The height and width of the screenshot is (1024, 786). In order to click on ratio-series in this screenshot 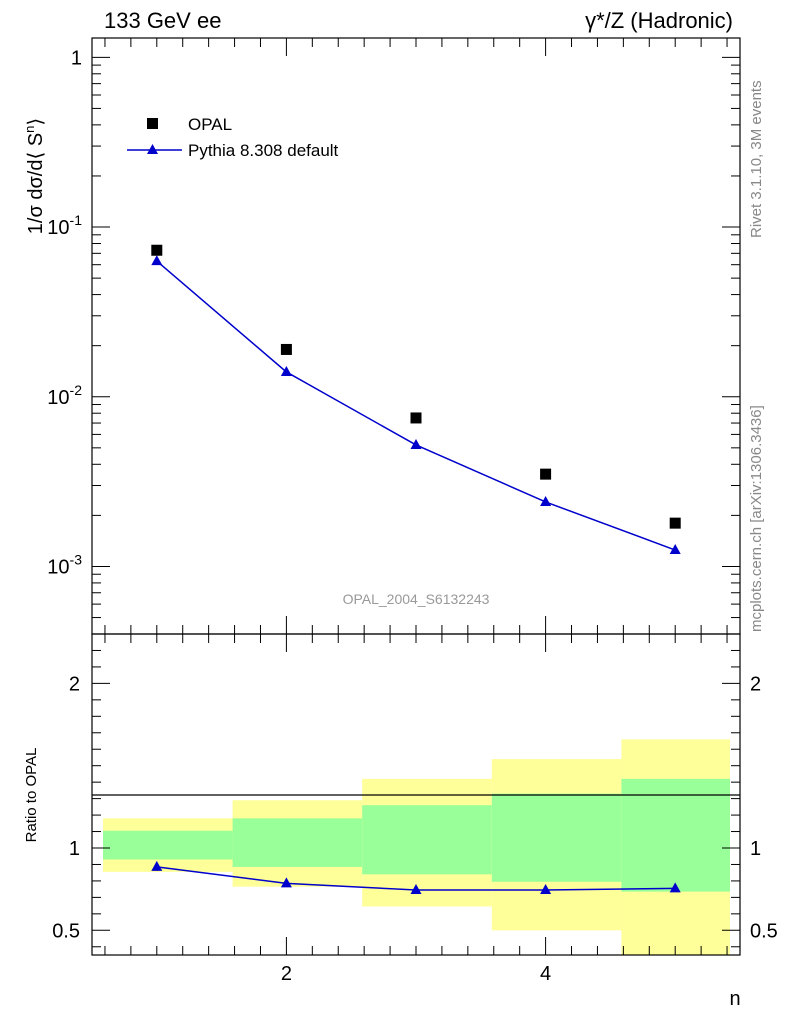, I will do `click(416, 877)`.